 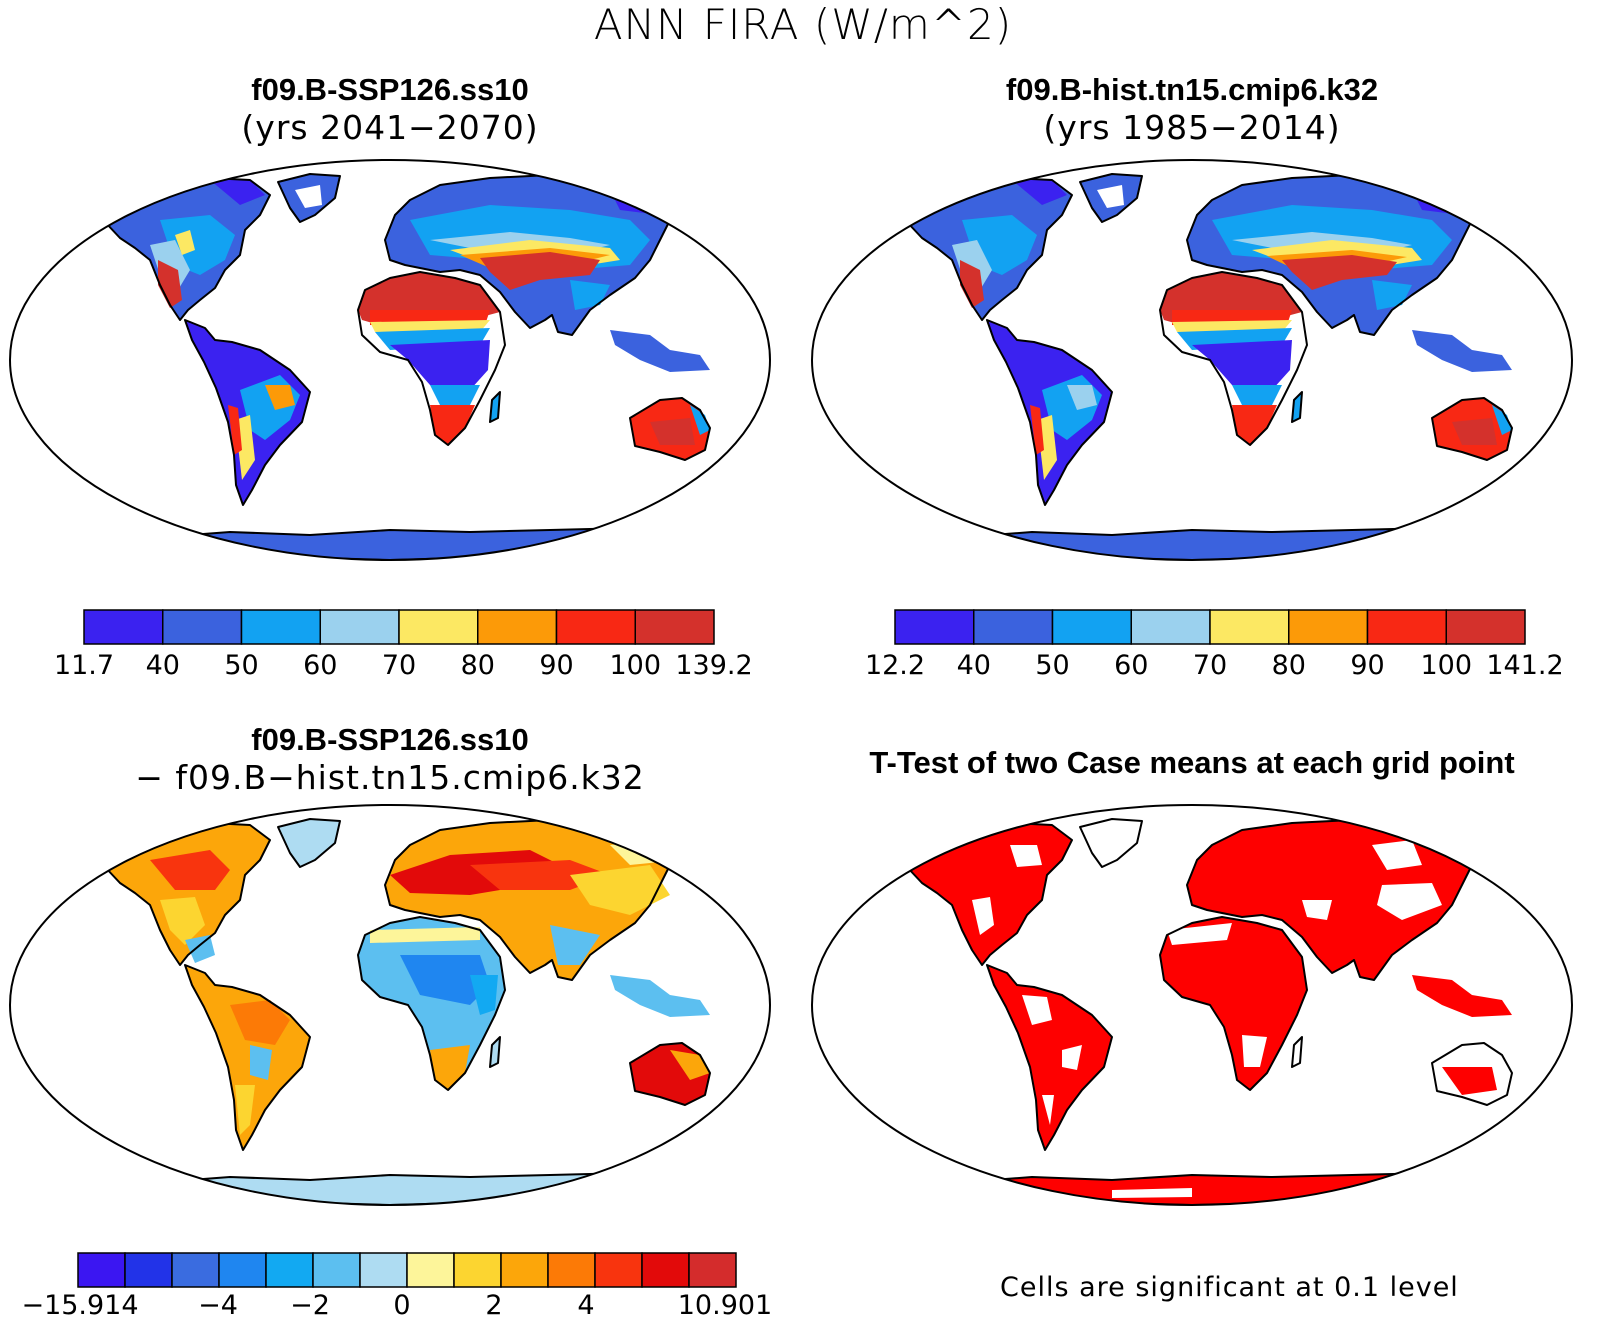 I want to click on colorbar-label: −2, so click(x=310, y=1305).